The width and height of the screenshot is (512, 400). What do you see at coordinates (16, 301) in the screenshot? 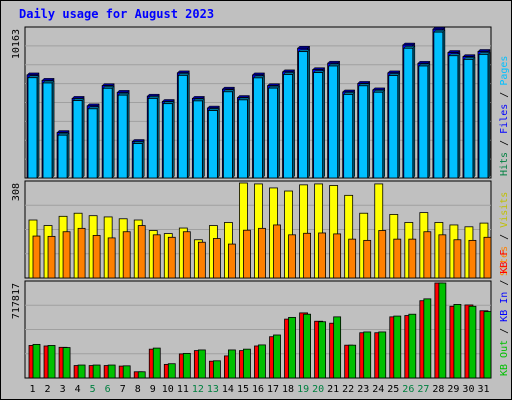
I see `y-max-label-bottom: 717817` at bounding box center [16, 301].